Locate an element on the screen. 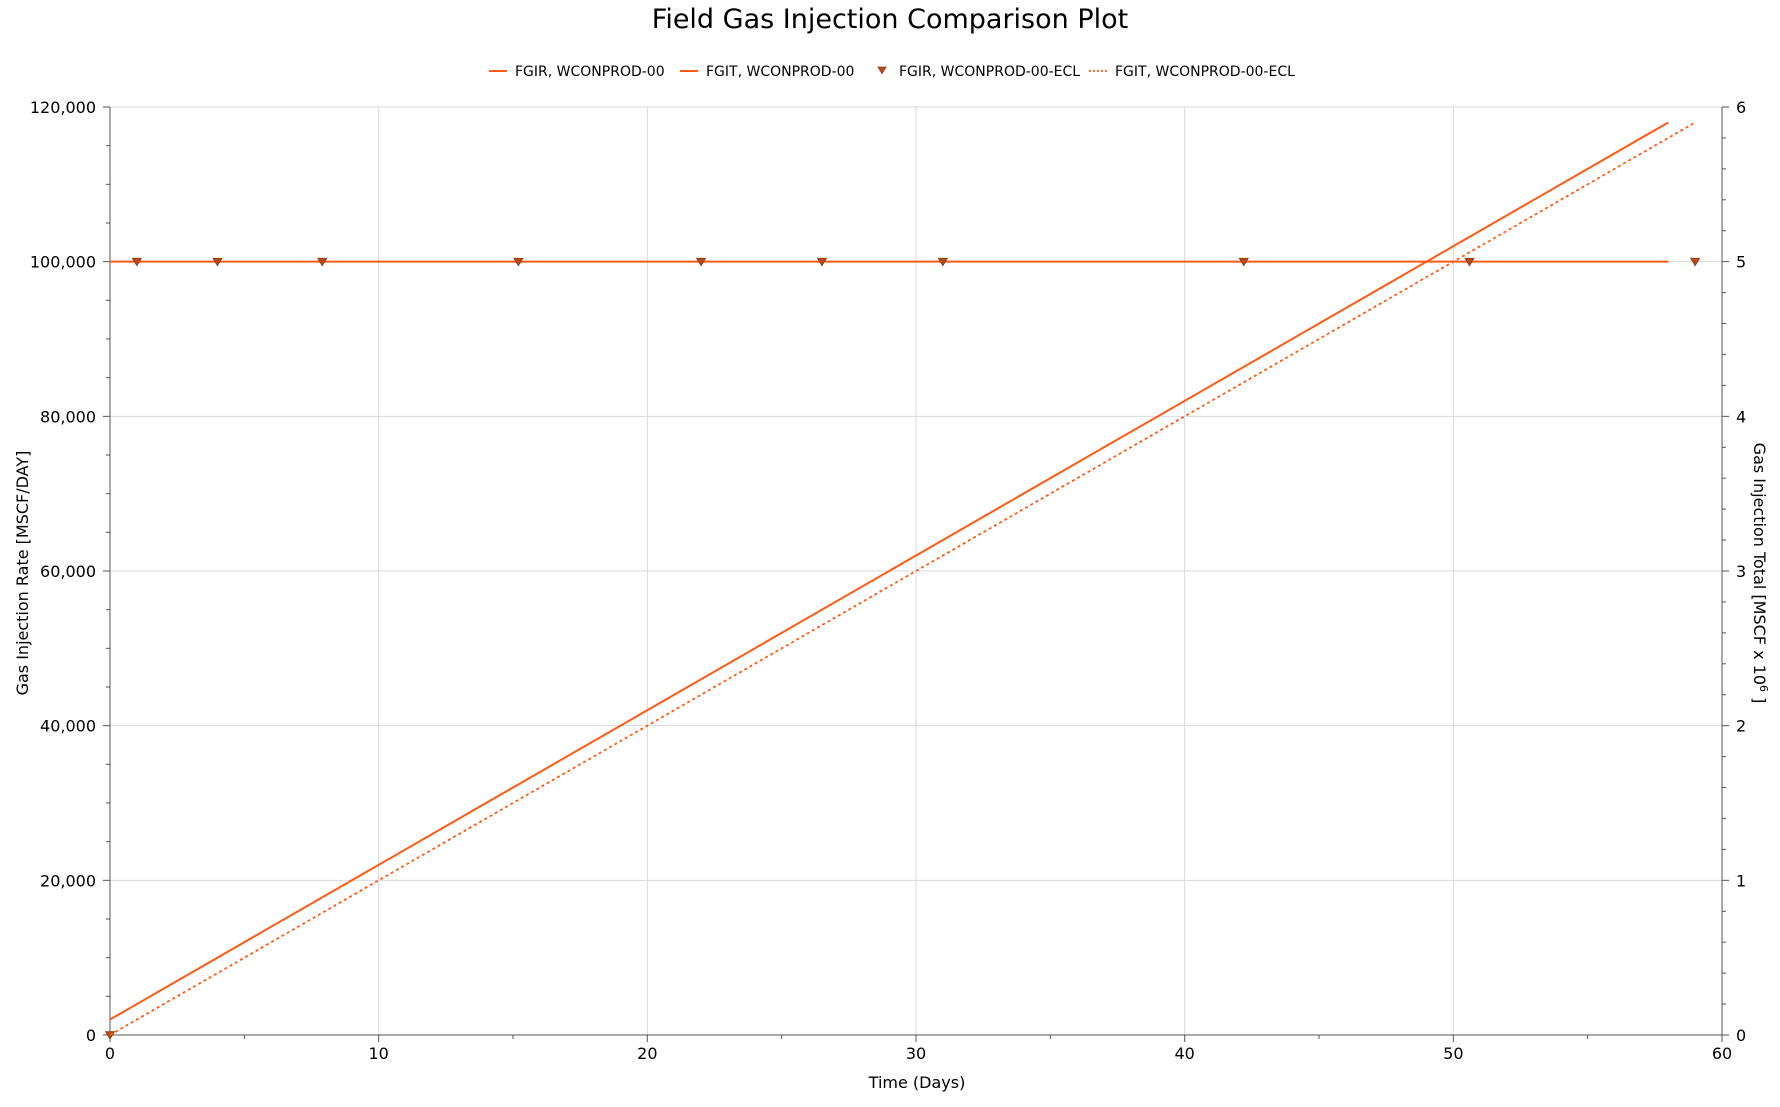 The height and width of the screenshot is (1107, 1780). y2-tick-label: 1 is located at coordinates (1741, 880).